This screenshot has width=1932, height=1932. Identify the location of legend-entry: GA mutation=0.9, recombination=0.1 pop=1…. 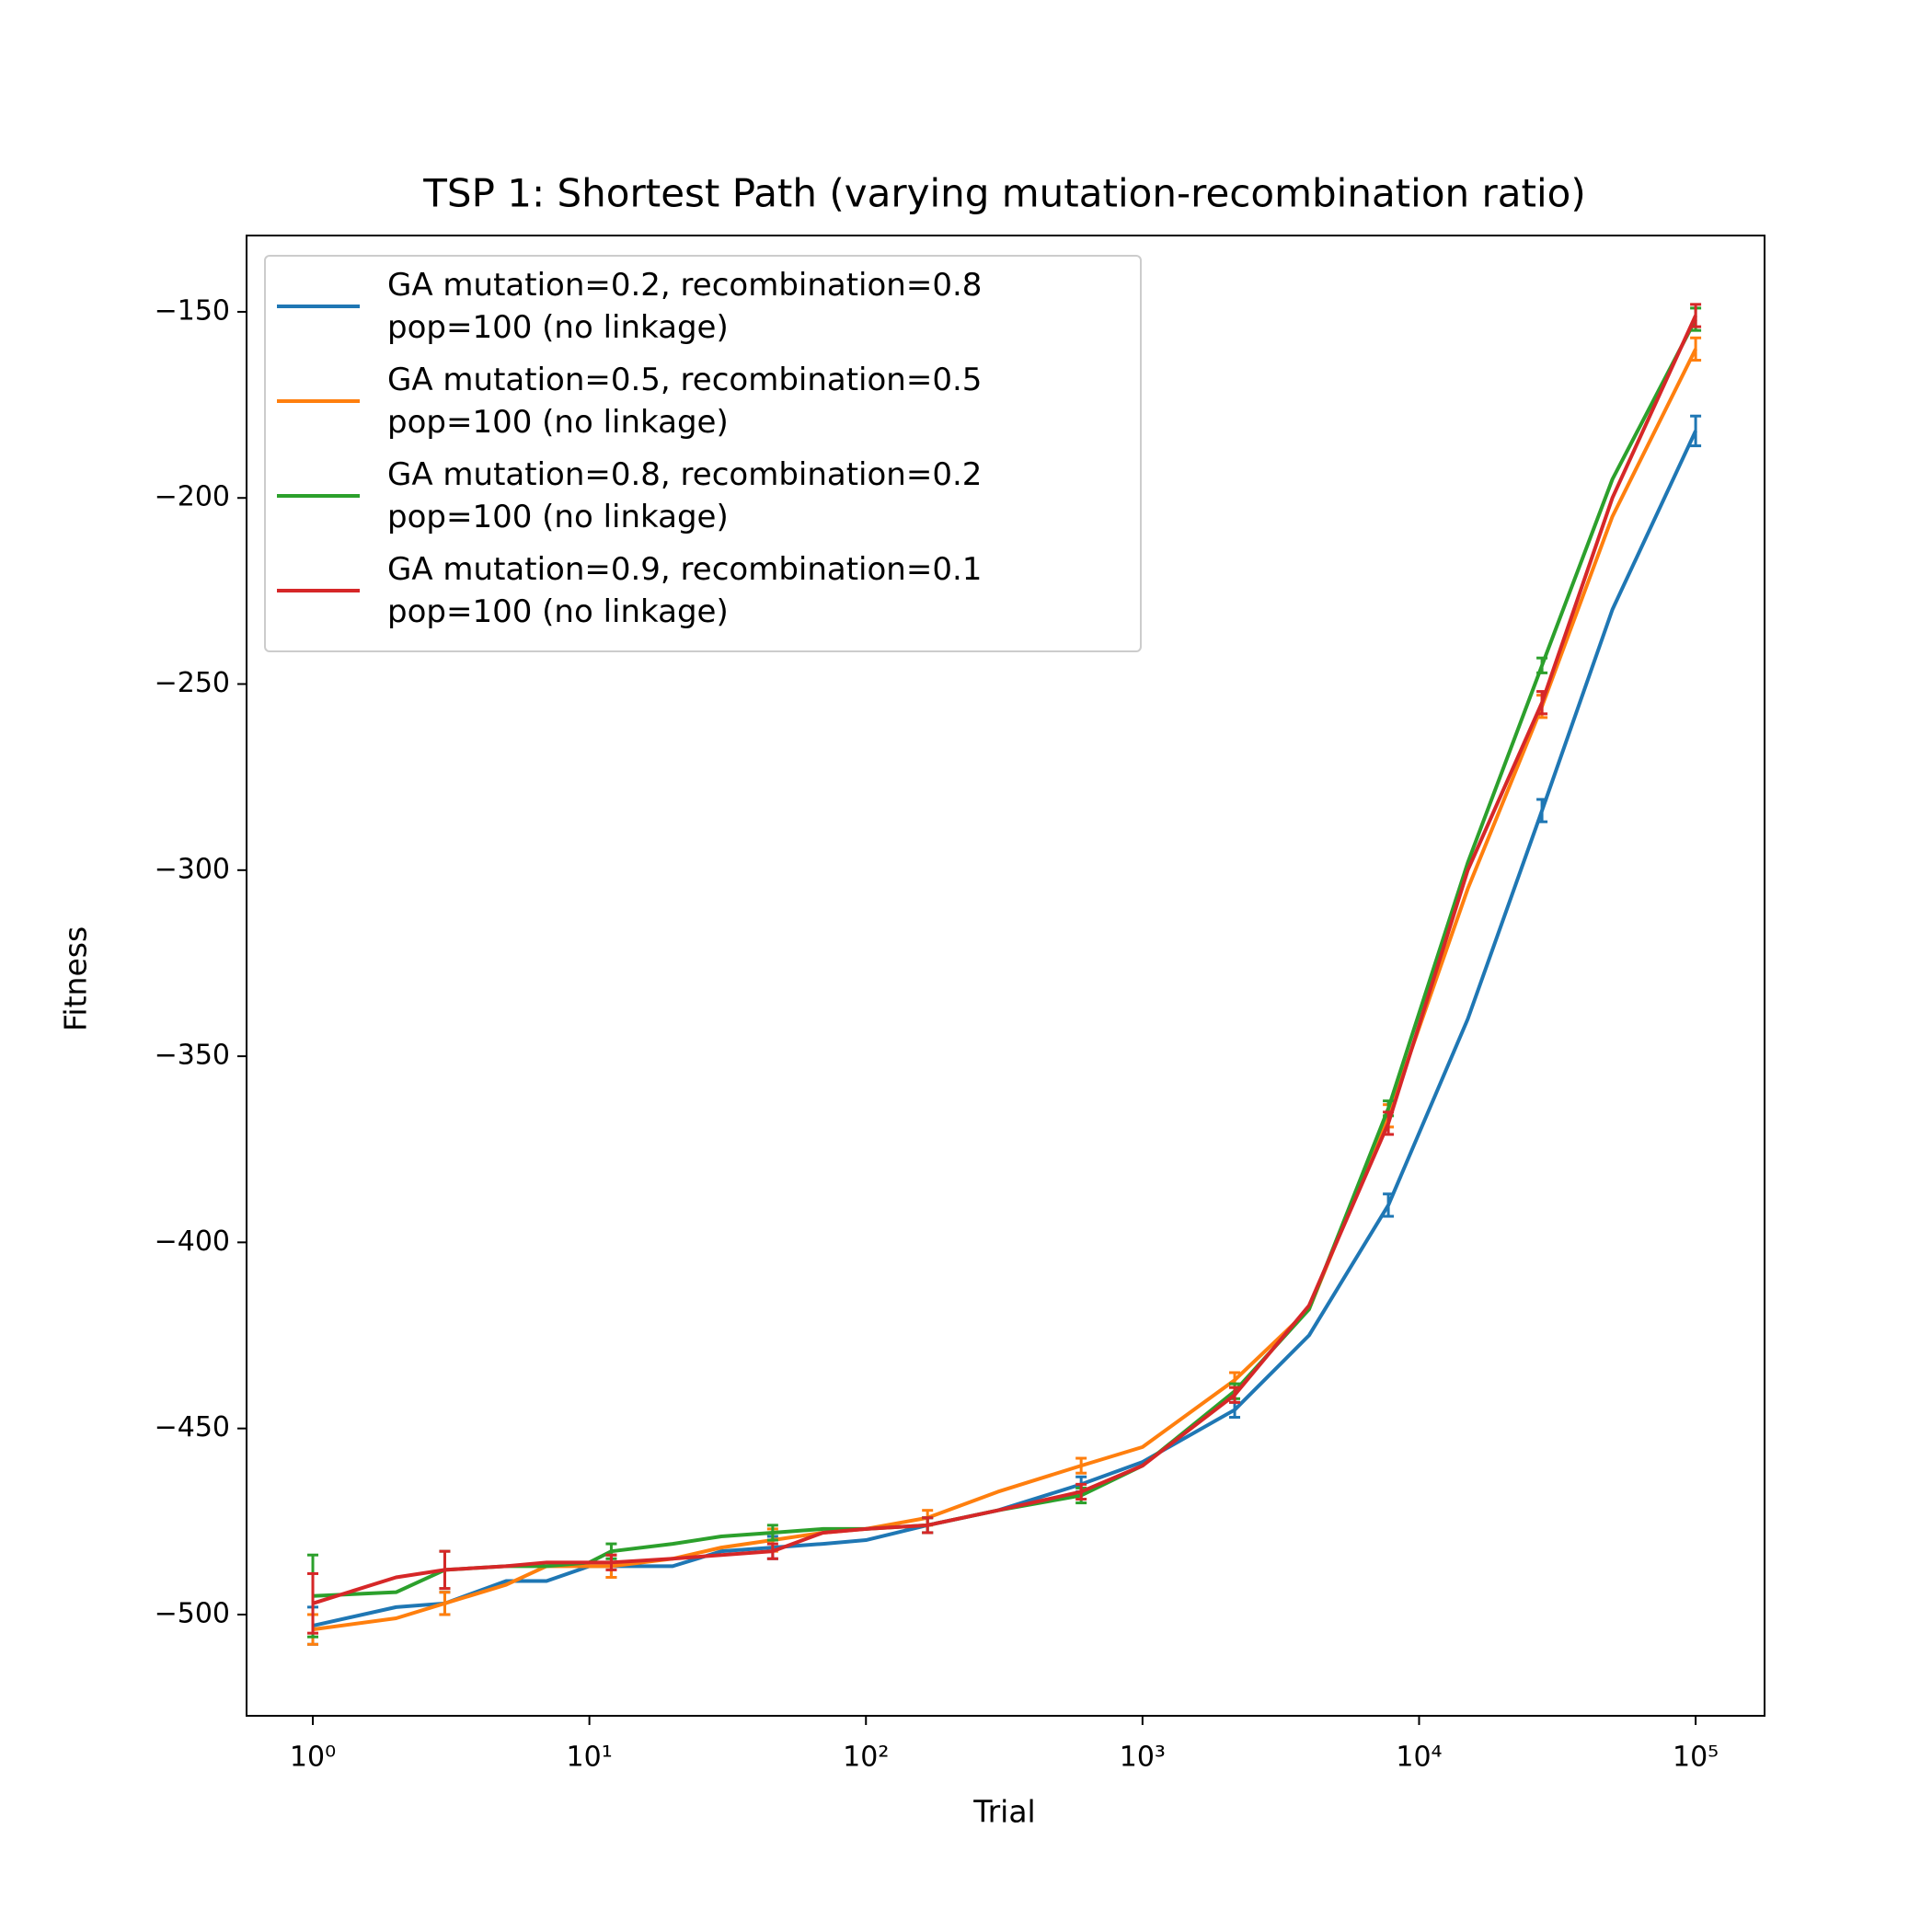
(703, 590).